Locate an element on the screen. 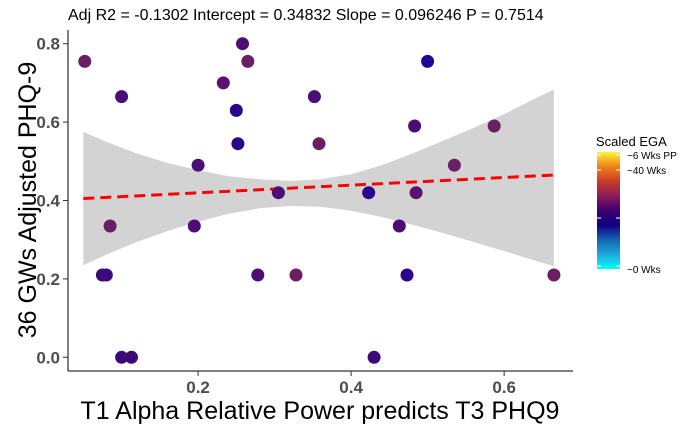 Image resolution: width=700 pixels, height=432 pixels. x-tick-label: 0.6 is located at coordinates (504, 387).